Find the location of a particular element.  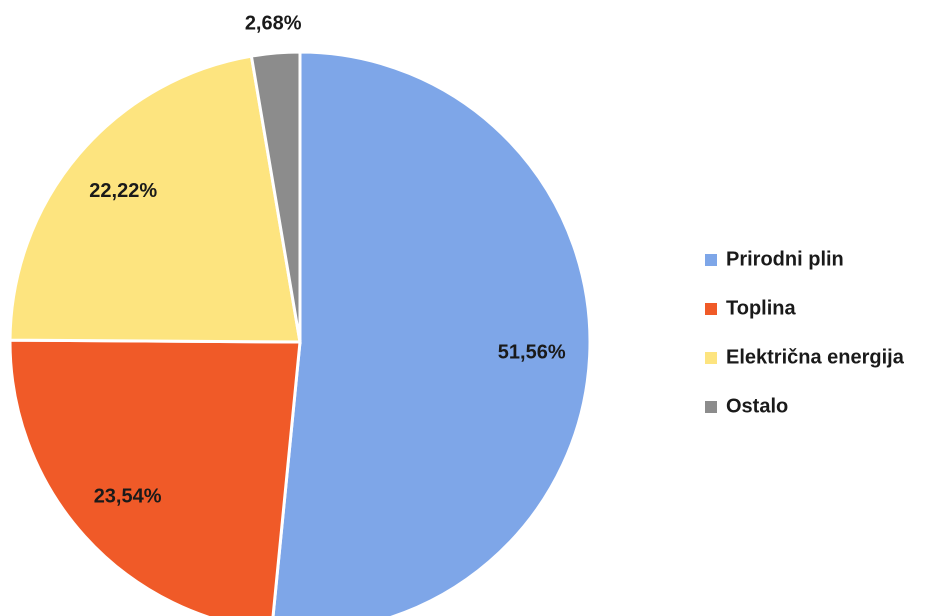

data-label: 2,68% is located at coordinates (273, 23).